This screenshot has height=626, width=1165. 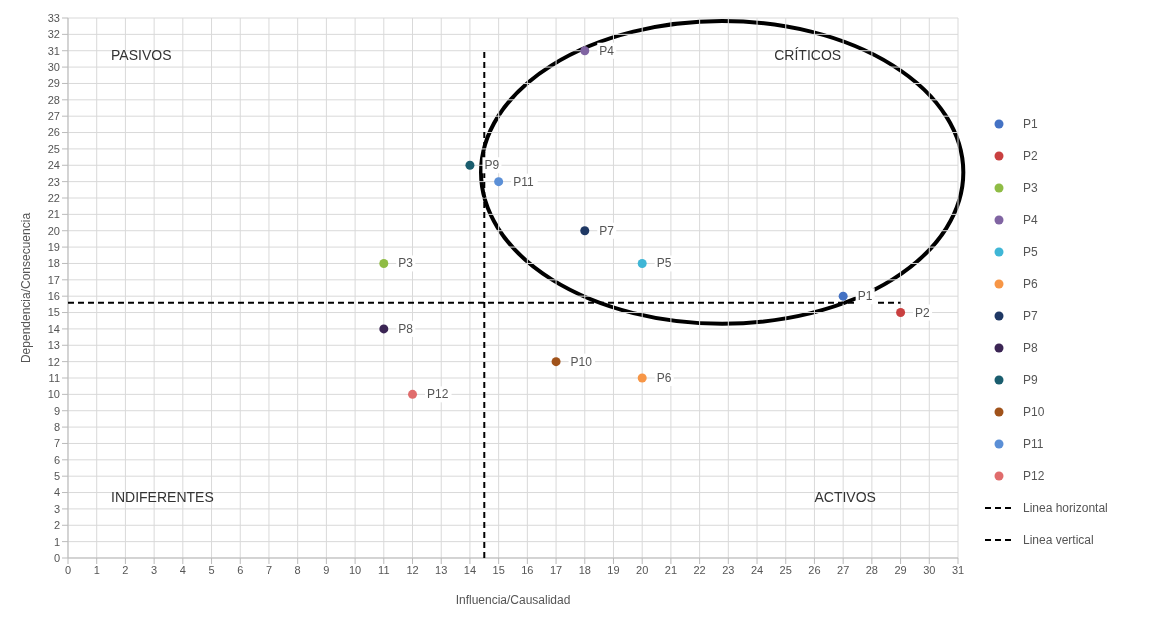 I want to click on x-tick-label: 11, so click(x=384, y=569).